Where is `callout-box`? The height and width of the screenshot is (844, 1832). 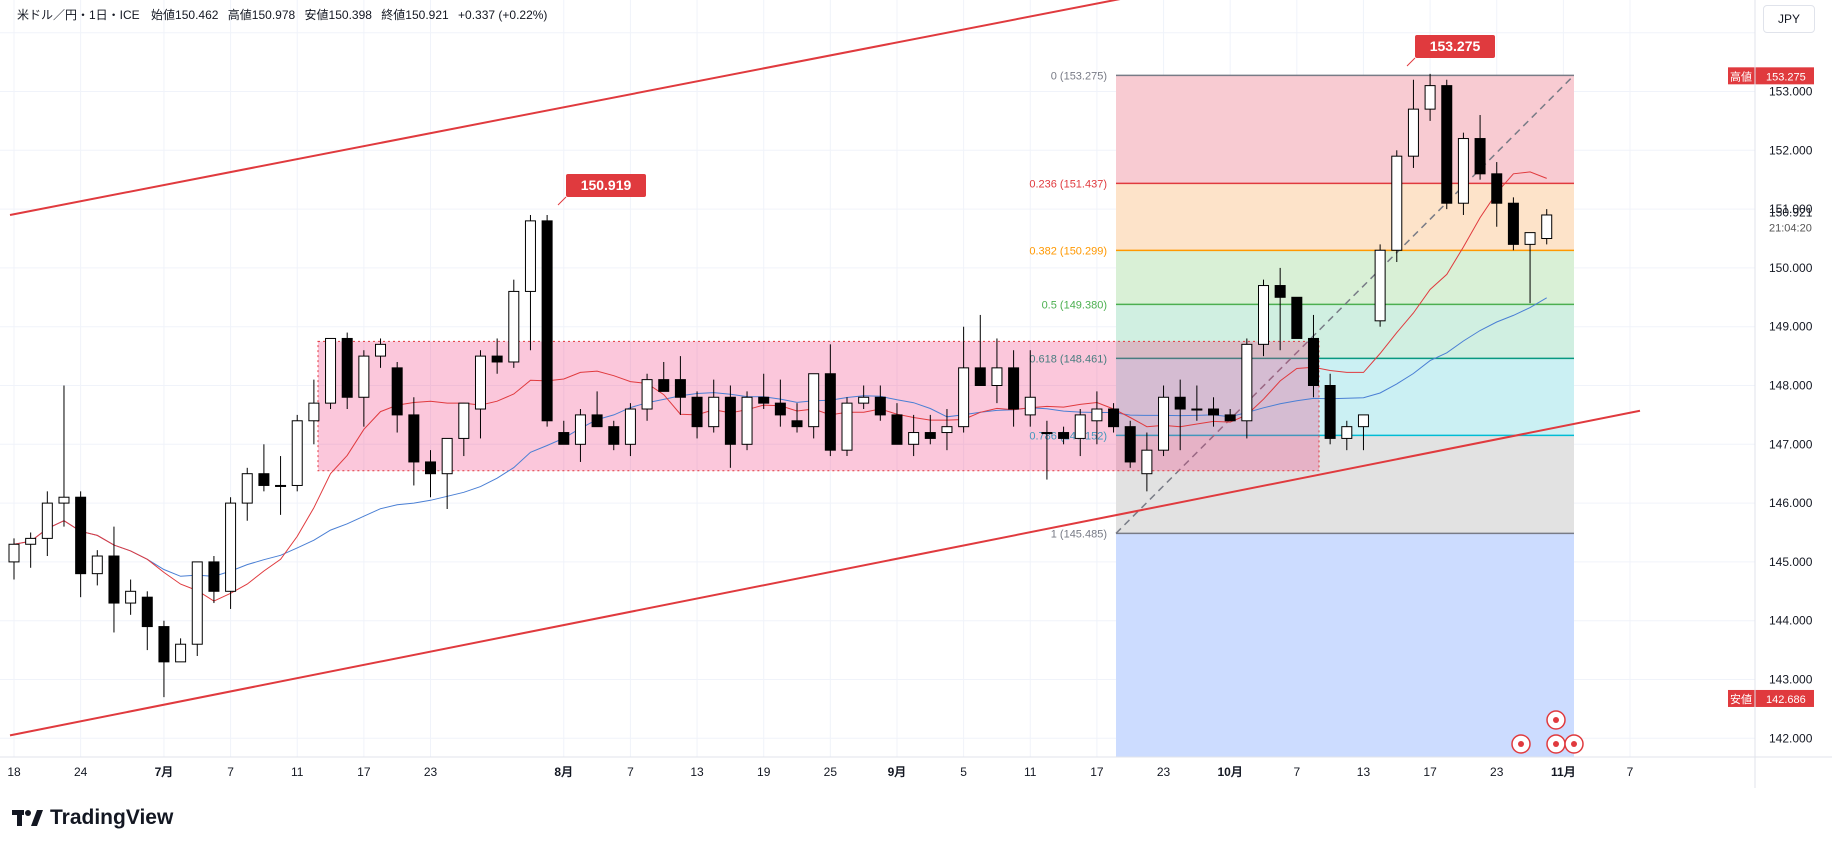 callout-box is located at coordinates (606, 185).